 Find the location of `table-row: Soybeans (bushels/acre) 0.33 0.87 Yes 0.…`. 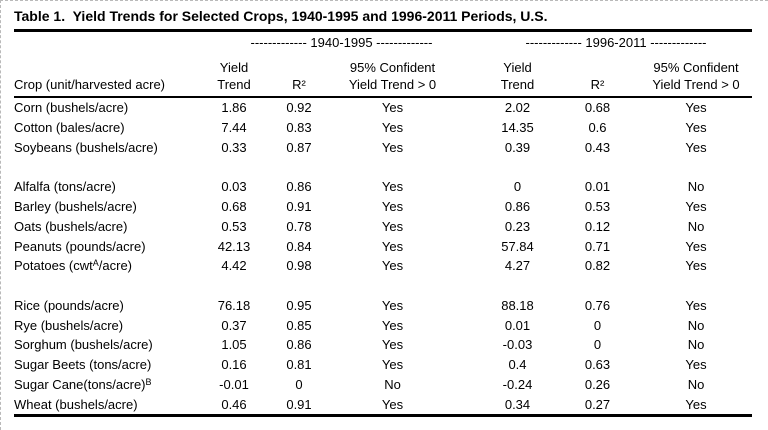

table-row: Soybeans (bushels/acre) 0.33 0.87 Yes 0.… is located at coordinates (383, 148).